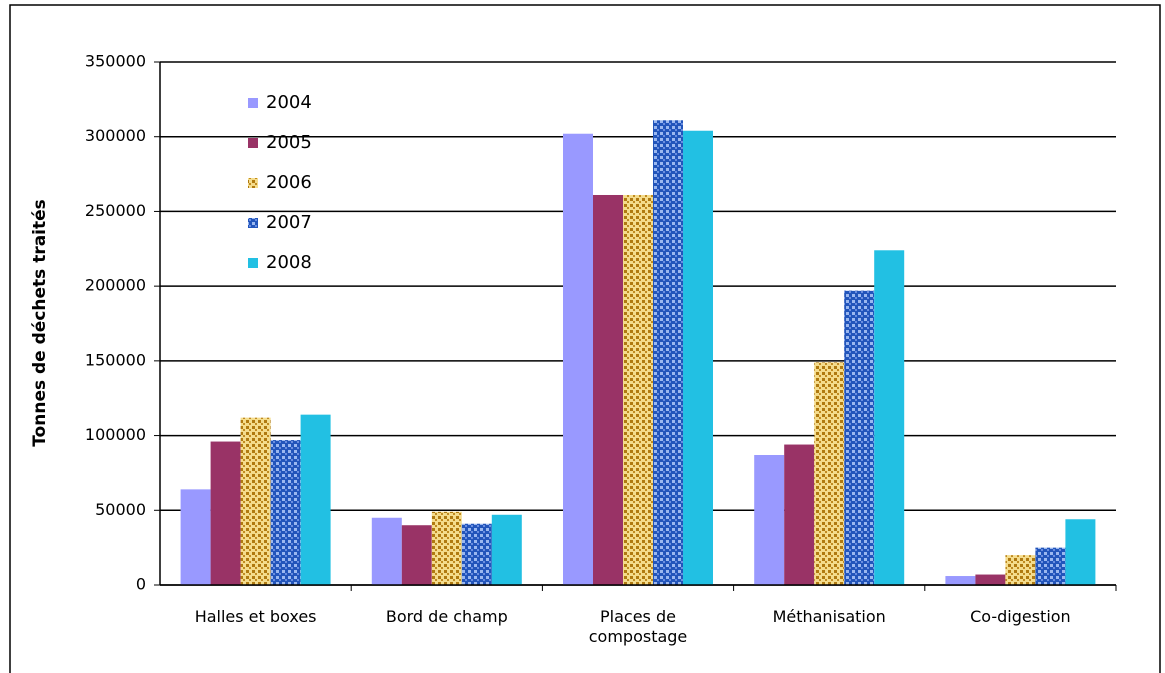 The image size is (1165, 673). What do you see at coordinates (829, 616) in the screenshot?
I see `x-tick-label: Méthanisation` at bounding box center [829, 616].